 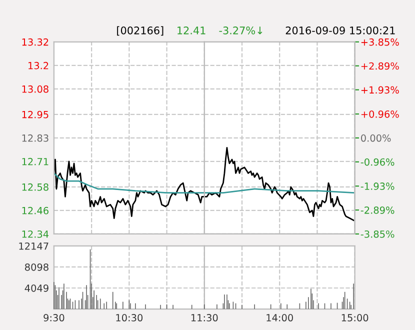 I want to click on text: +1.93%, so click(x=380, y=90).